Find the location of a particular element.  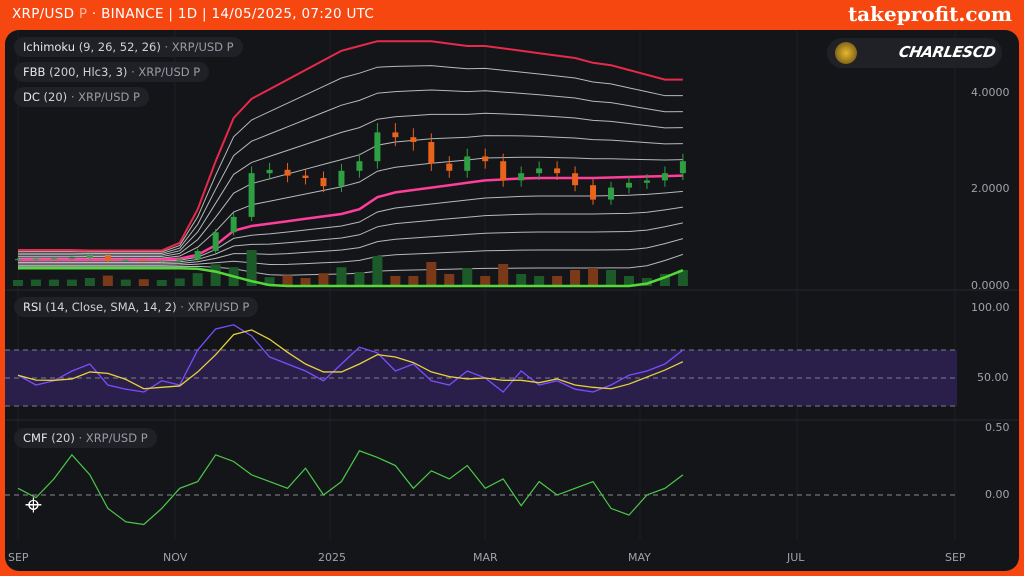

takeprofit-logo-icon: ⌖ is located at coordinates (33, 505).